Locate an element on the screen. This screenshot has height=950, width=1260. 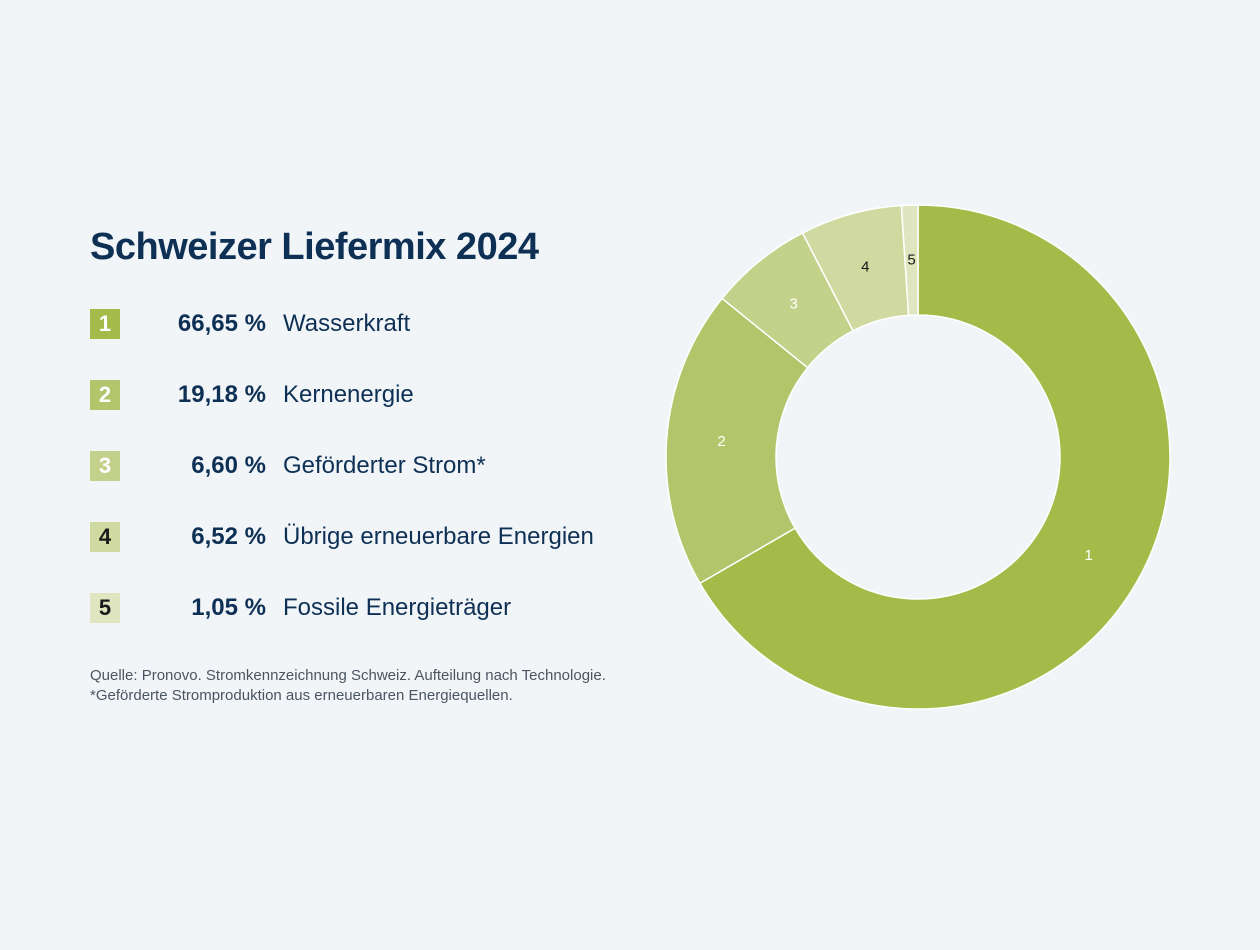
legend-badge: 5 is located at coordinates (105, 607).